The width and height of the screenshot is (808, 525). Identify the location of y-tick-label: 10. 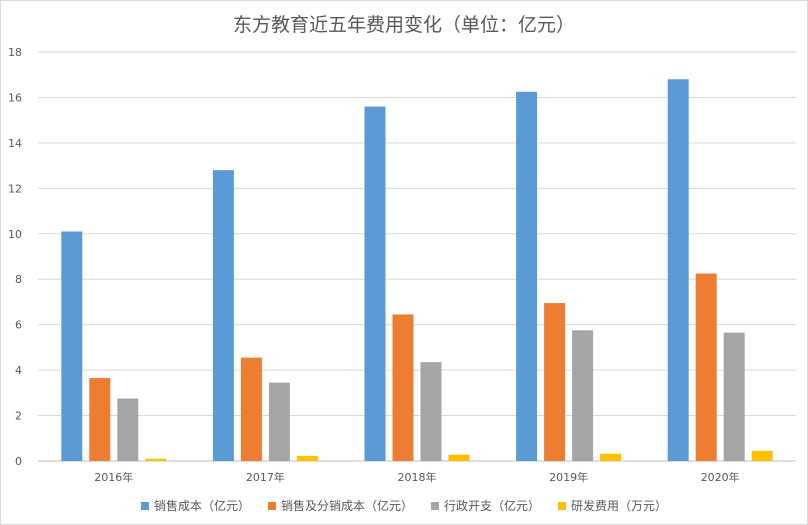
(15, 234).